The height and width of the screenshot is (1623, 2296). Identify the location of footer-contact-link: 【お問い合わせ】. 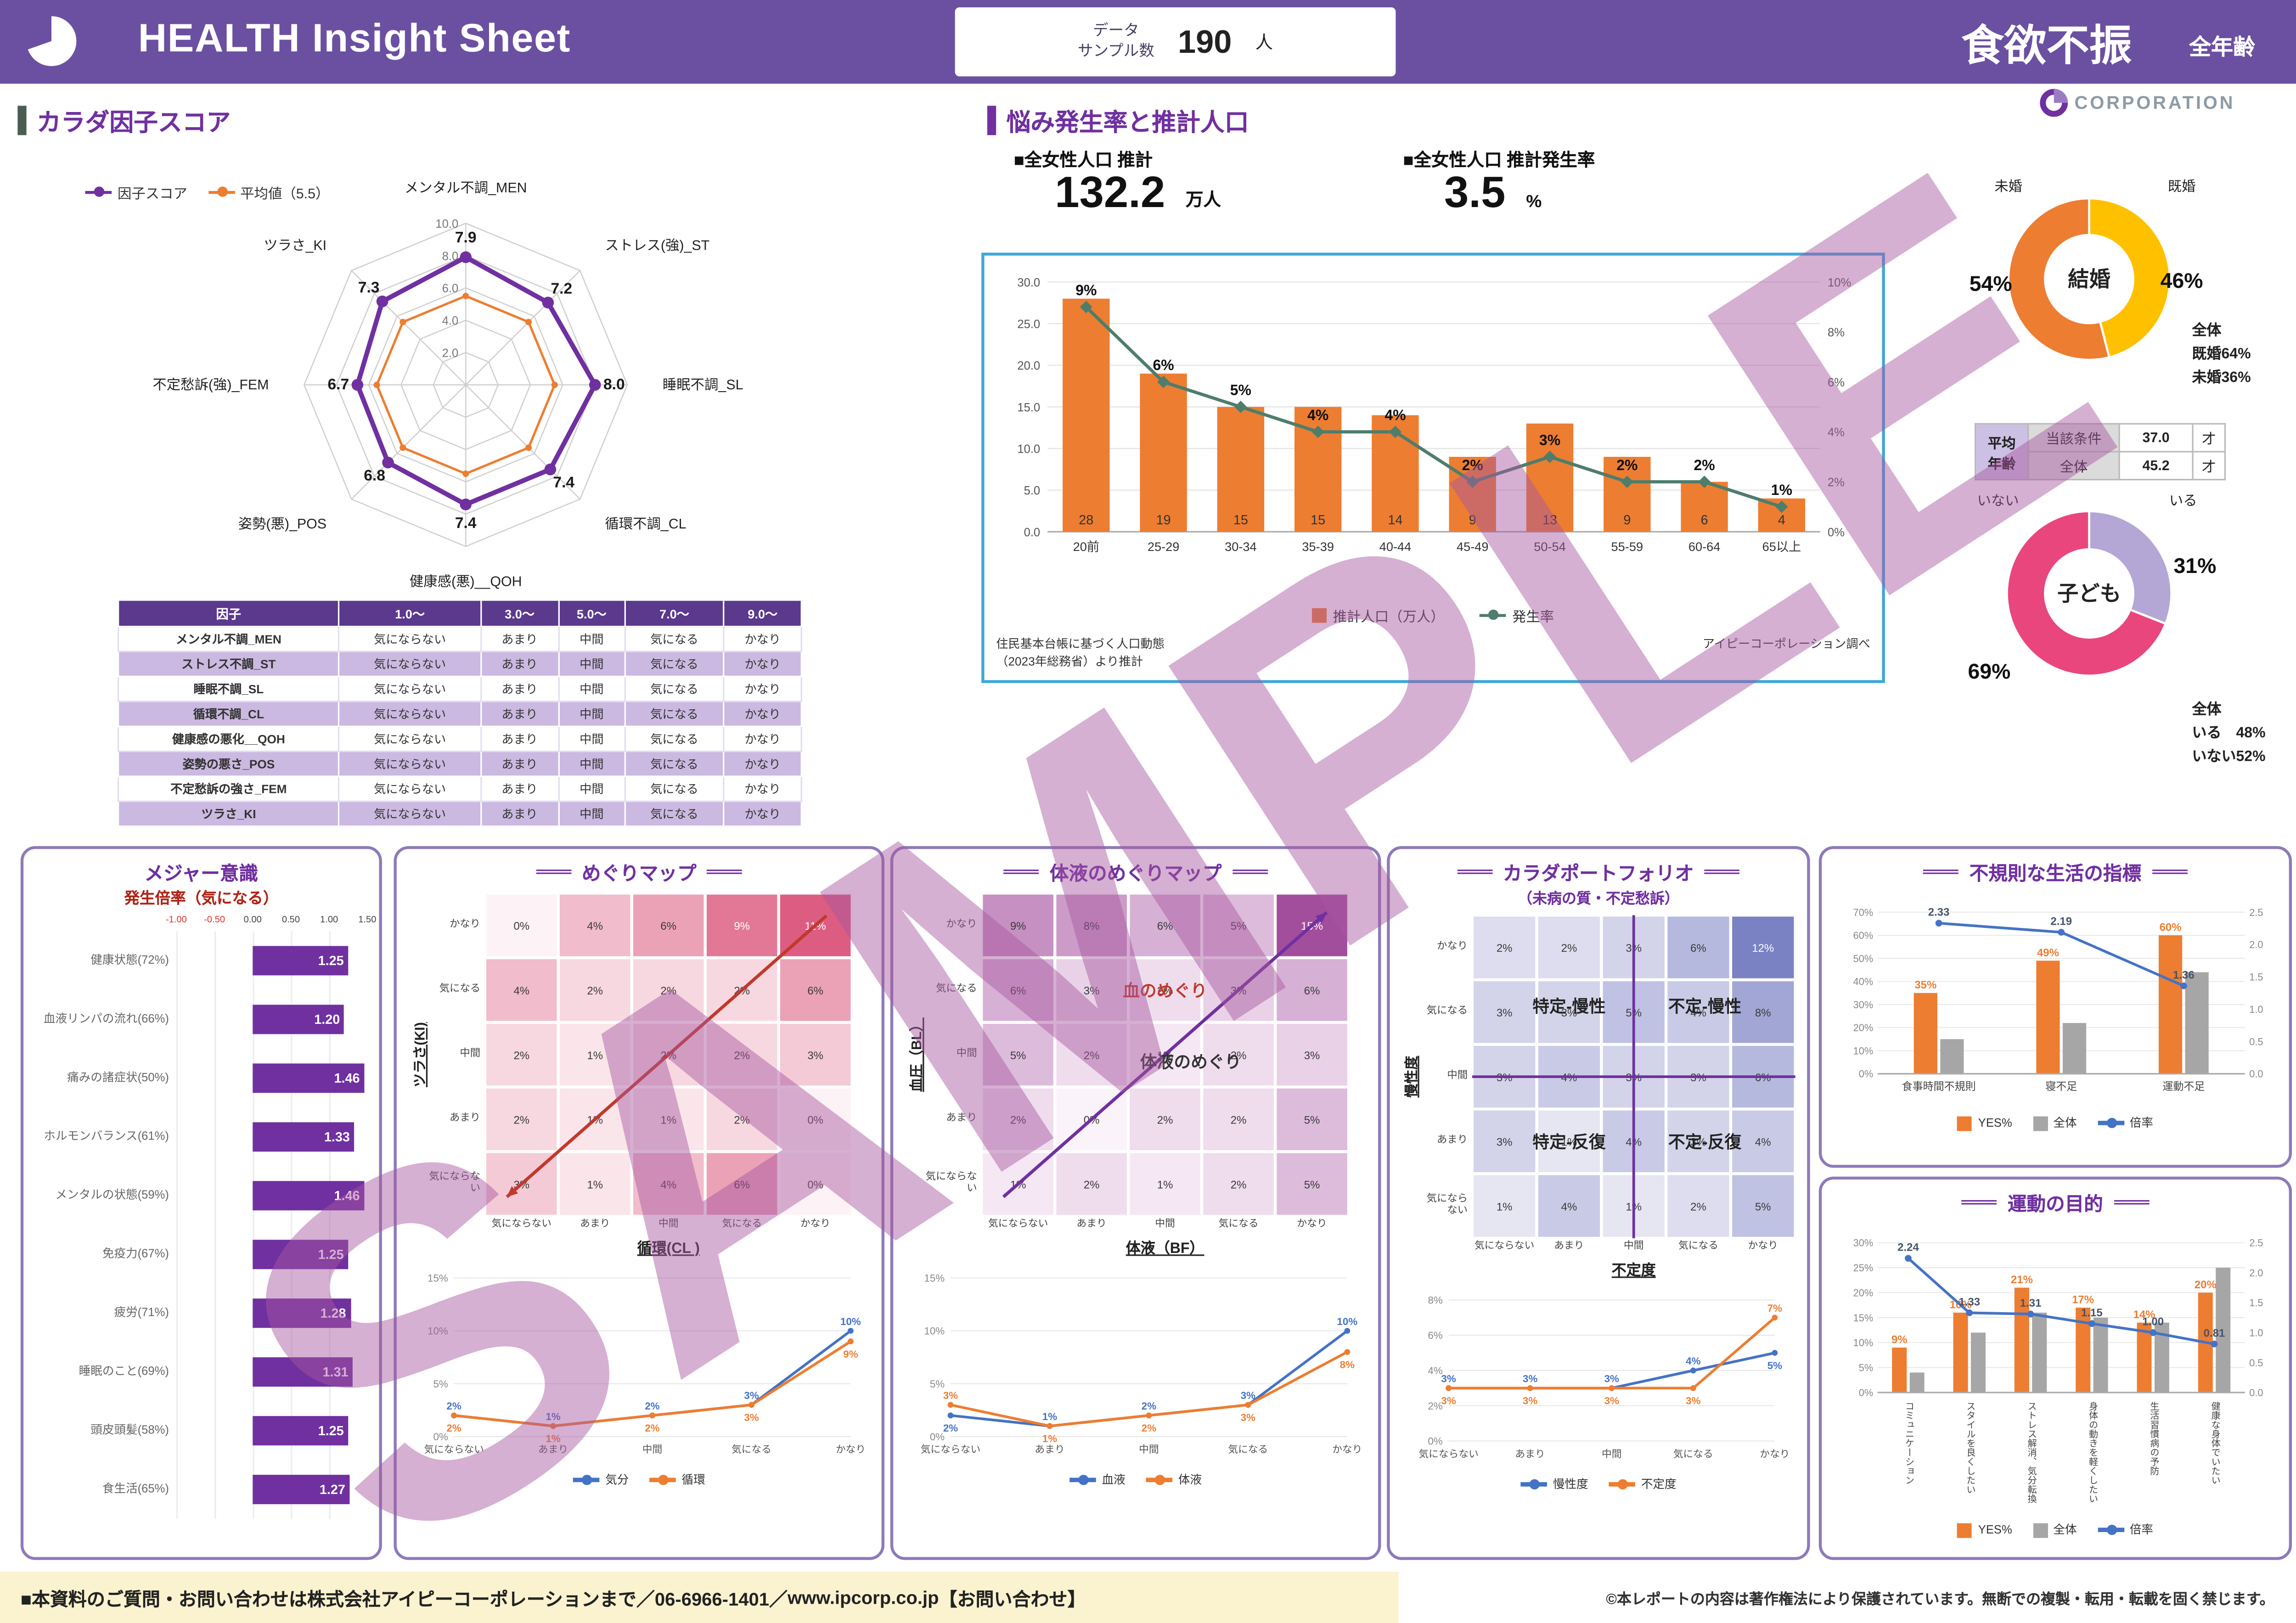
(1012, 1599).